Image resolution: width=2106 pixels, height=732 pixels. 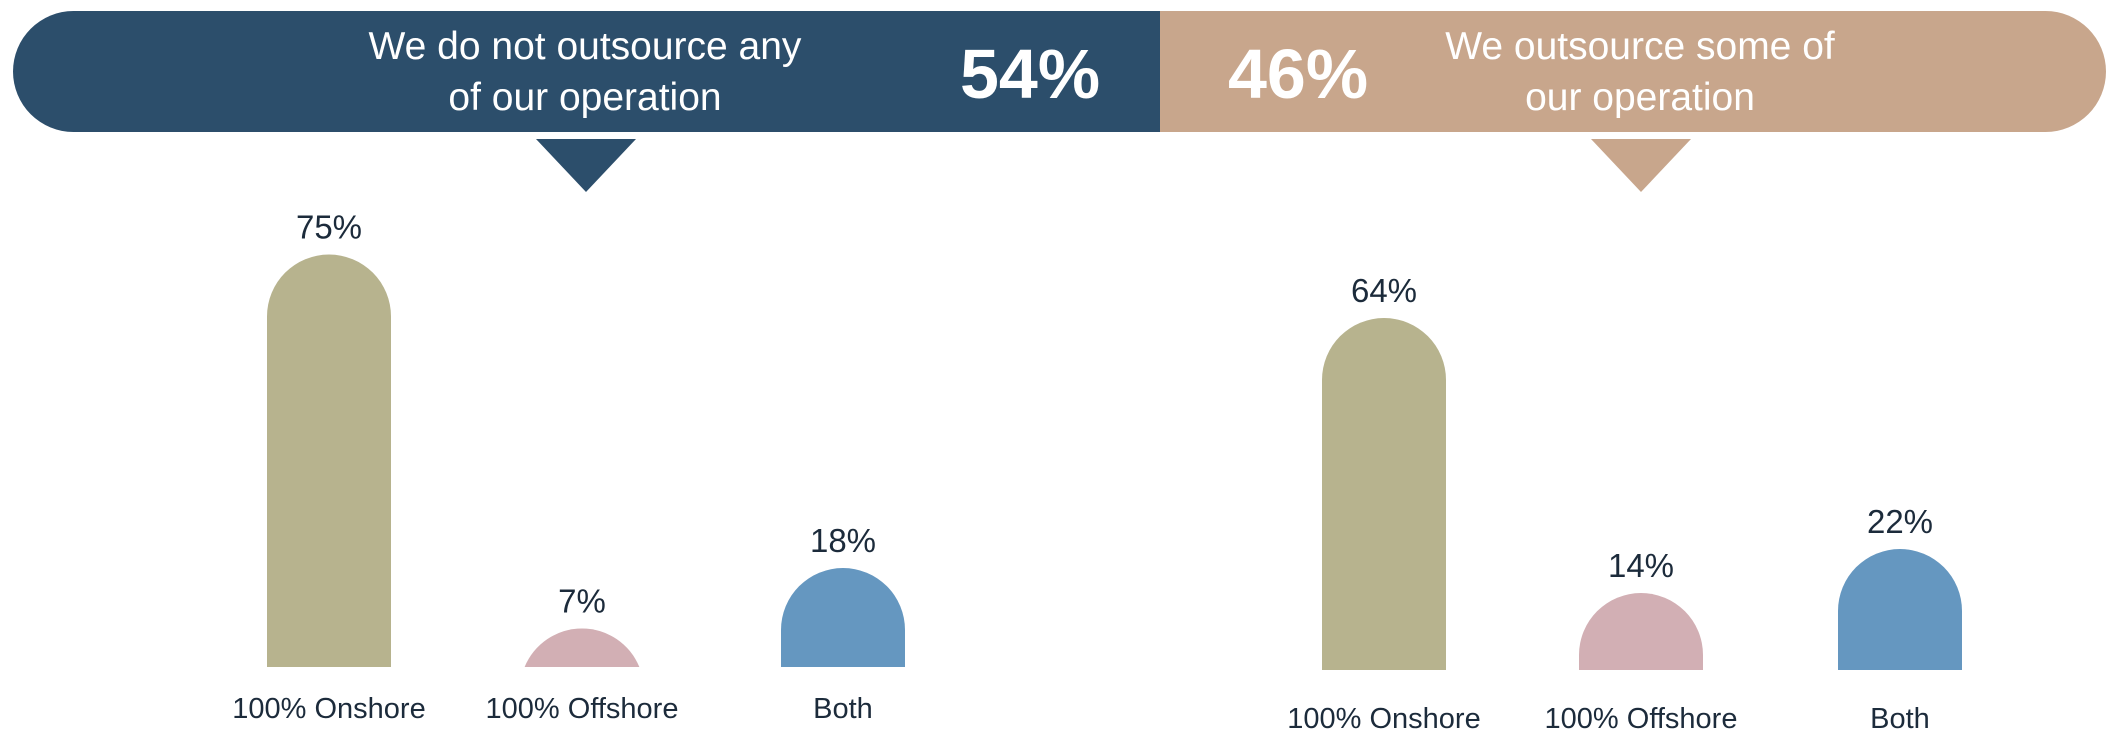 What do you see at coordinates (1030, 74) in the screenshot?
I see `banner-left-percent: 54%` at bounding box center [1030, 74].